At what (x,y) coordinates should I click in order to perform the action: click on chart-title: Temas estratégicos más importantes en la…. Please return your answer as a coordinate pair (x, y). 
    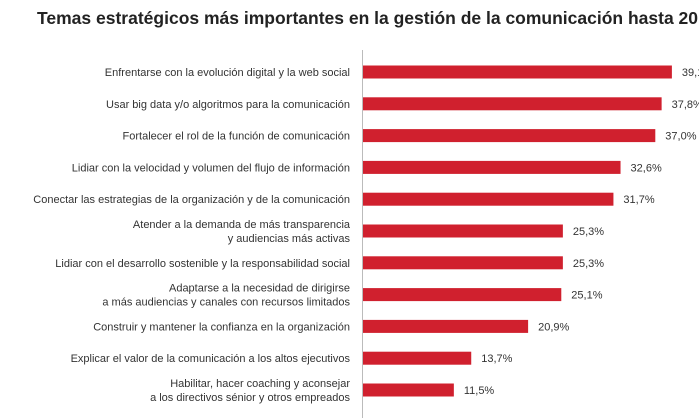
    Looking at the image, I should click on (368, 18).